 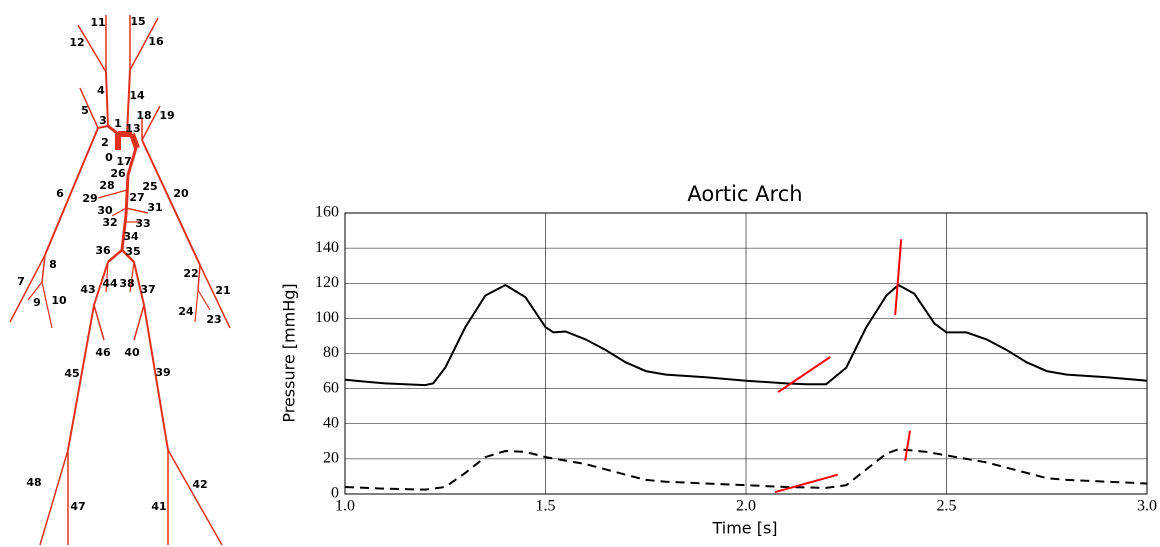 I want to click on y-tick-label: 120, so click(x=327, y=282).